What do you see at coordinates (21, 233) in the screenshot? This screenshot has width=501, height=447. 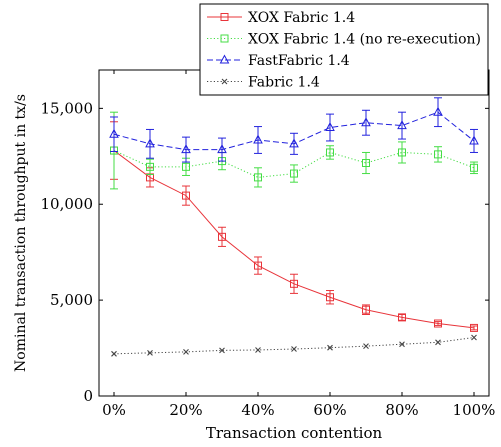 I see `y-axis-label: Nominal transaction throughput in tx/s` at bounding box center [21, 233].